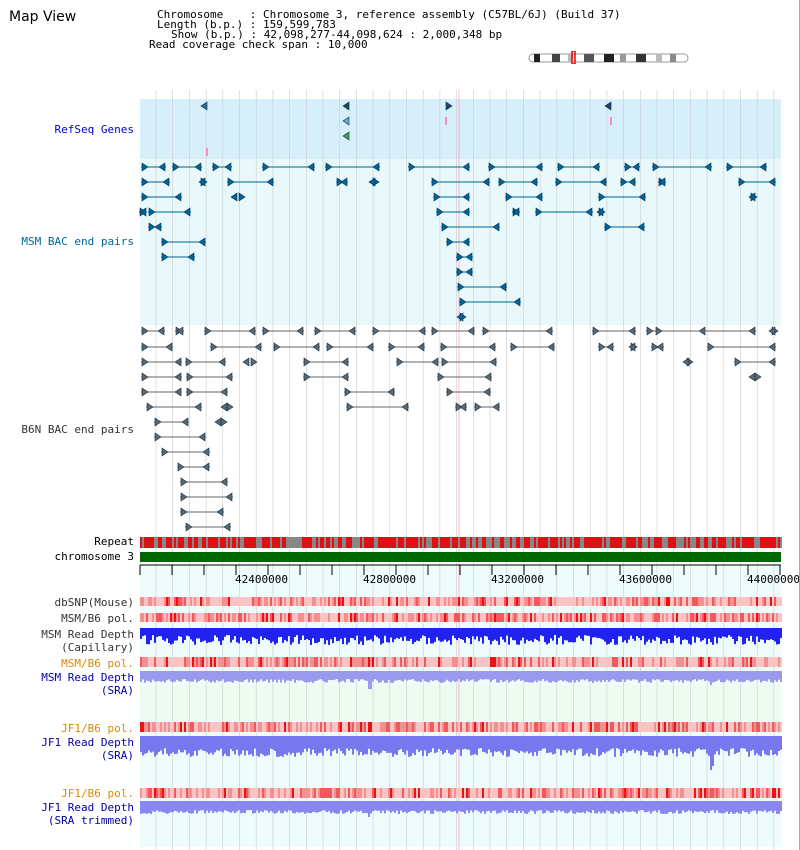  Describe the element at coordinates (609, 57) in the screenshot. I see `chromosome-ideogram` at that location.